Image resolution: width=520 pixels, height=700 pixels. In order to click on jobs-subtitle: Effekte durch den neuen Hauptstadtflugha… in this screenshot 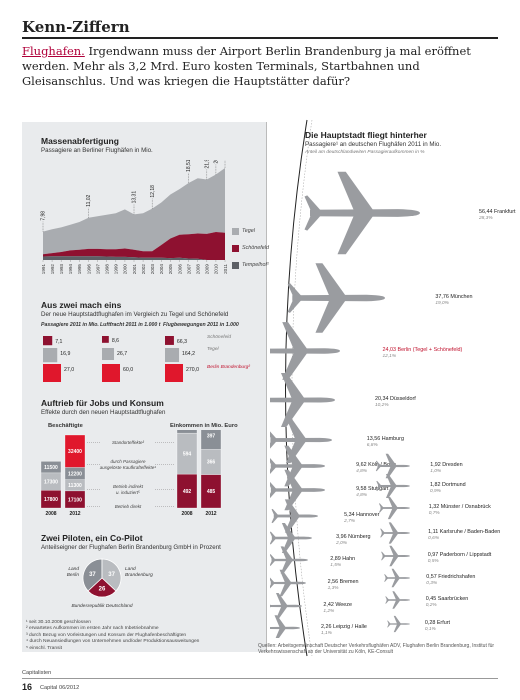, I will do `click(103, 412)`.